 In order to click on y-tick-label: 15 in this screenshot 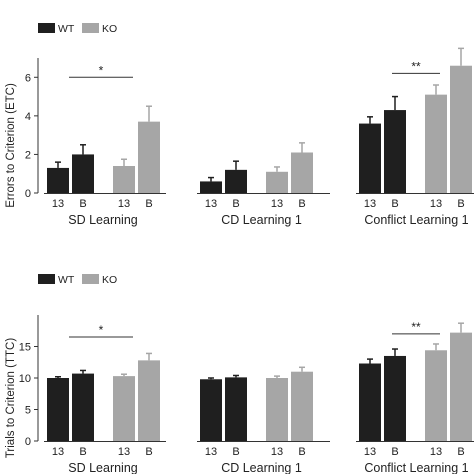, I will do `click(25, 348)`.